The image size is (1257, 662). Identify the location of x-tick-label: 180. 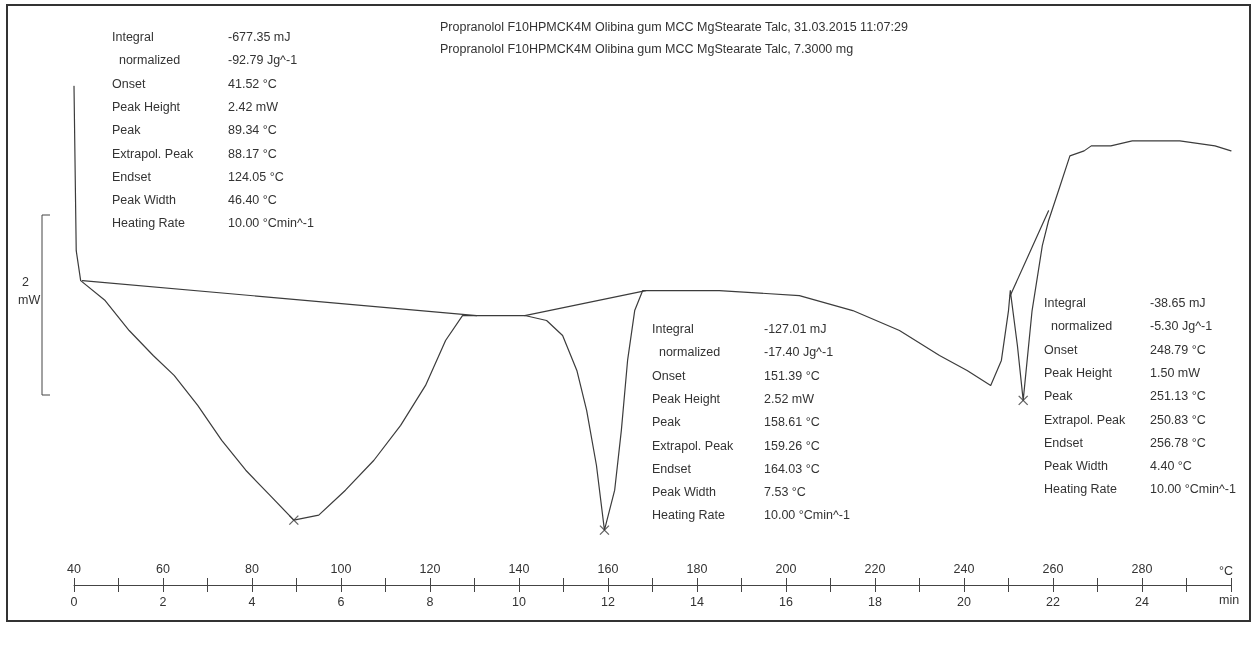
(697, 568).